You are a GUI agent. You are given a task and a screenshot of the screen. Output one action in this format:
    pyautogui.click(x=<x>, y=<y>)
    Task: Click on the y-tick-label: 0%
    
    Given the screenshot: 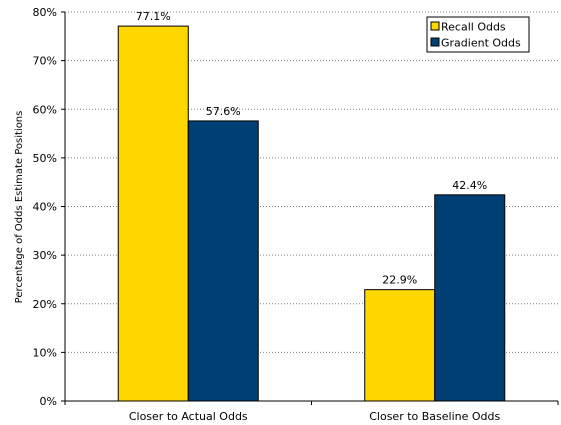 What is the action you would take?
    pyautogui.click(x=48, y=401)
    